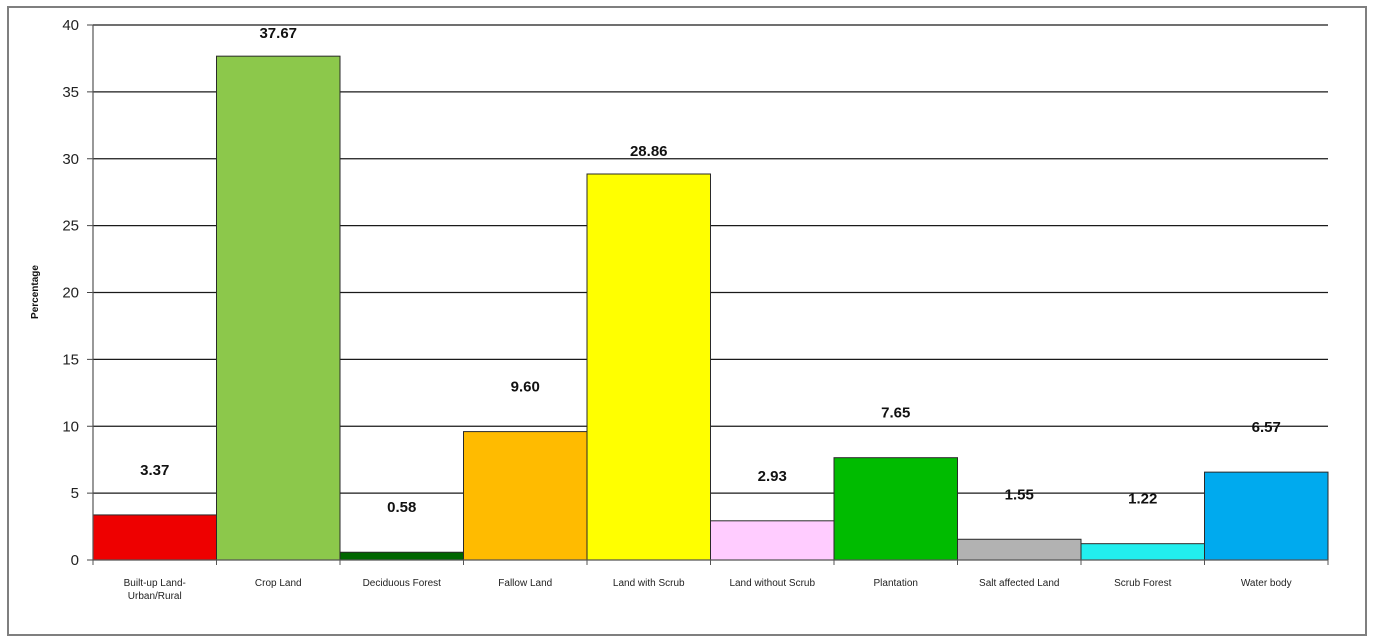  Describe the element at coordinates (1019, 494) in the screenshot. I see `data-label: 1.55` at that location.